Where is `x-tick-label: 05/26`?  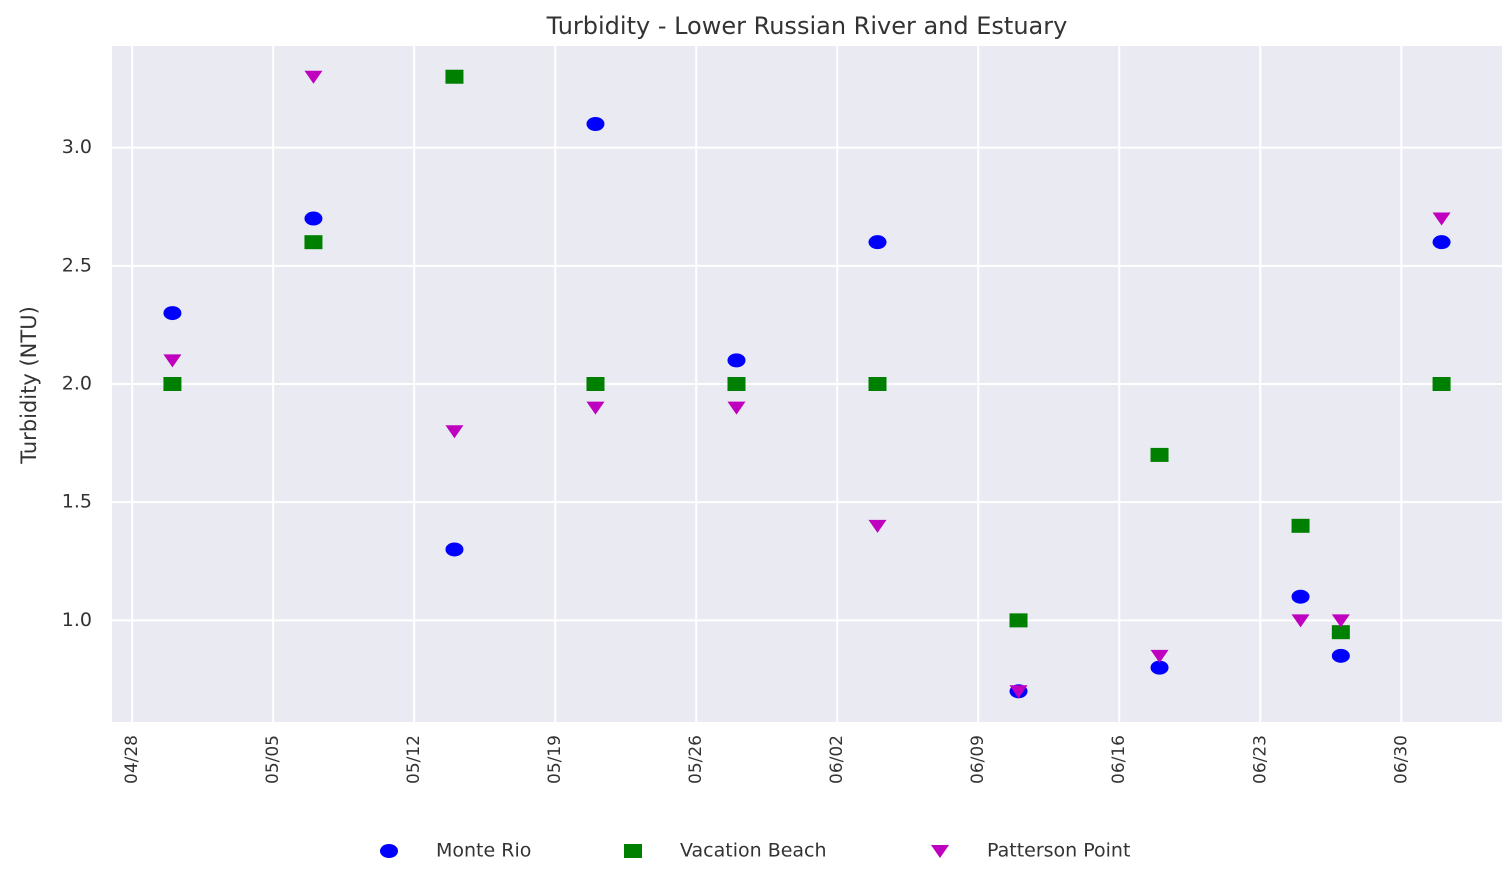 x-tick-label: 05/26 is located at coordinates (696, 759).